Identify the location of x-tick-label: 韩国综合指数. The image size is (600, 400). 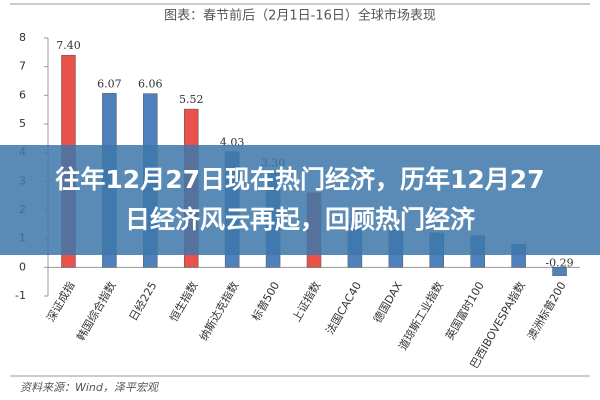
(95, 311).